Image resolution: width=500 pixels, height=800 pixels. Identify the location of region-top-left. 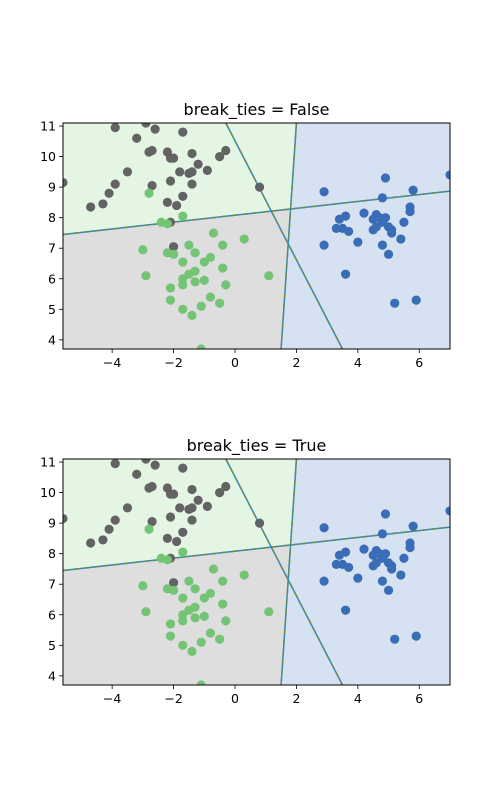
(180, 179).